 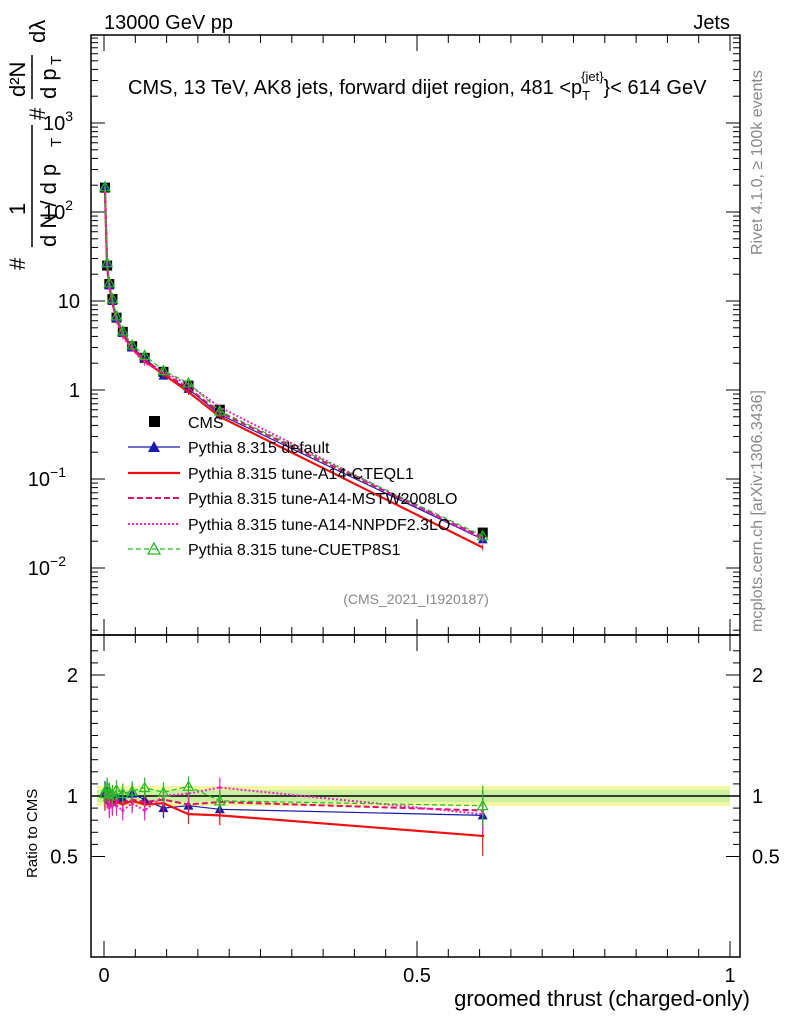 What do you see at coordinates (72, 676) in the screenshot?
I see `ratio-tick-label: 2` at bounding box center [72, 676].